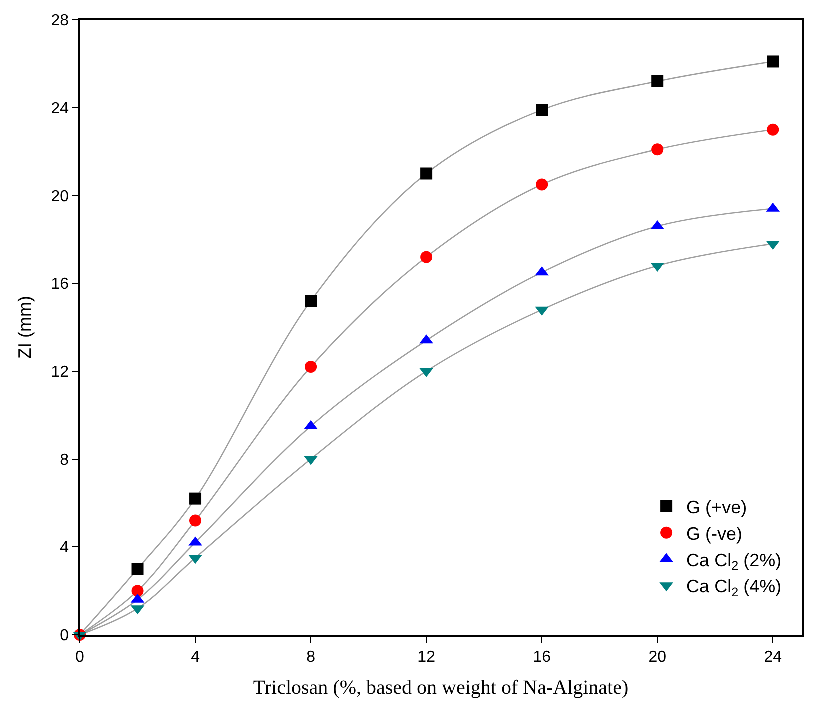  Describe the element at coordinates (65, 548) in the screenshot. I see `y-tick-label: 4` at that location.